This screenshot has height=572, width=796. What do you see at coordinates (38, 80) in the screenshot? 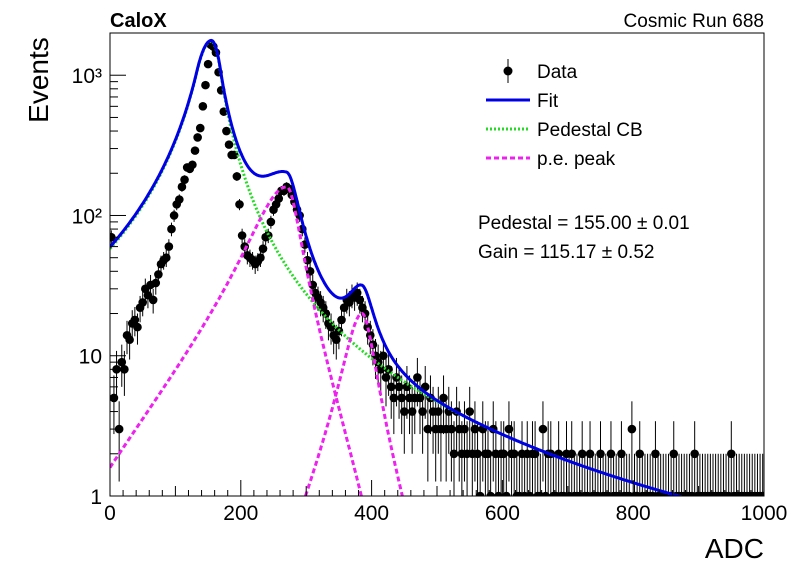
I see `y-axis-title: Events` at bounding box center [38, 80].